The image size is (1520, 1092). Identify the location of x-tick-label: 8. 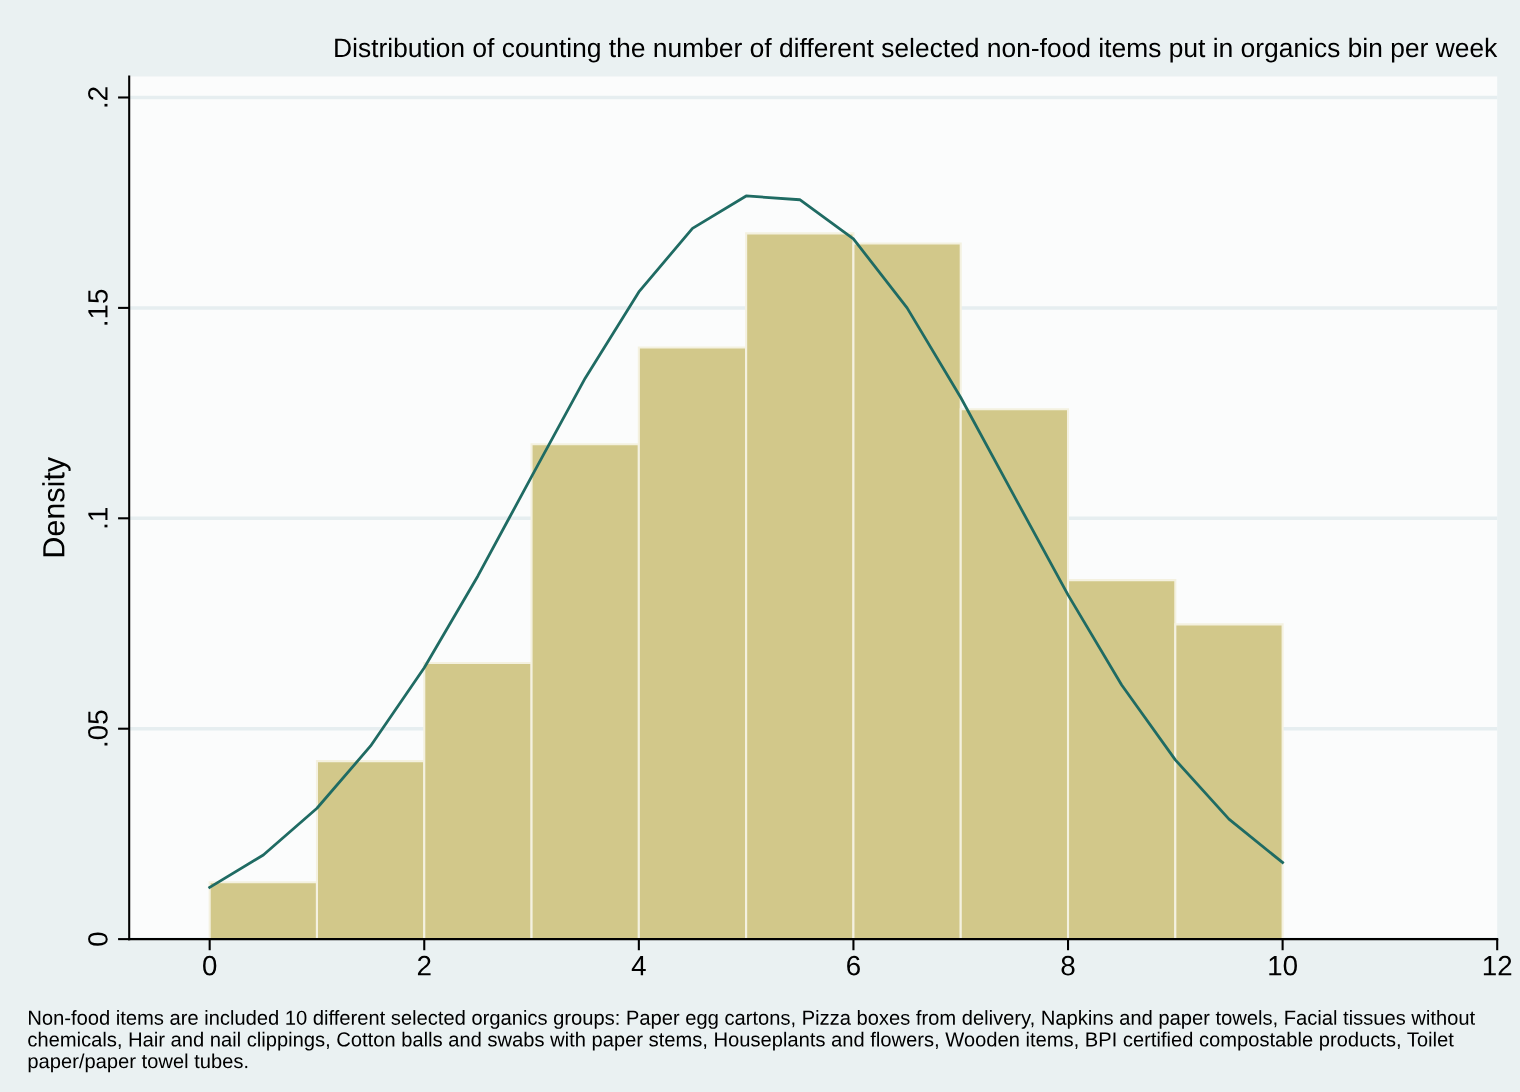
(1068, 965).